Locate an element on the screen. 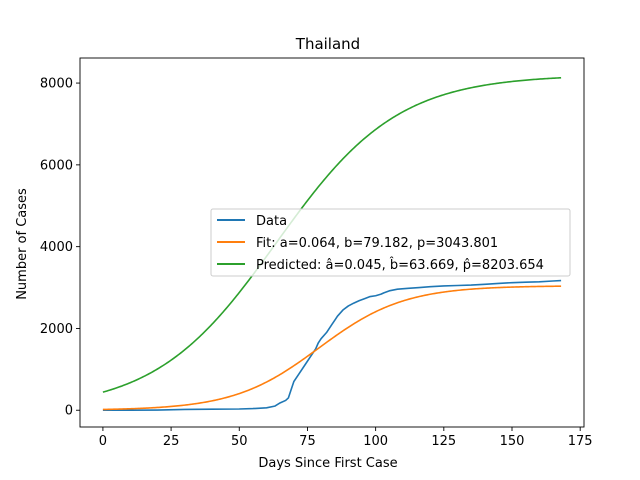 This screenshot has height=480, width=640. legend-entry-fit: Fit: a=0.064, b=79.182, p=3043.801 is located at coordinates (377, 243).